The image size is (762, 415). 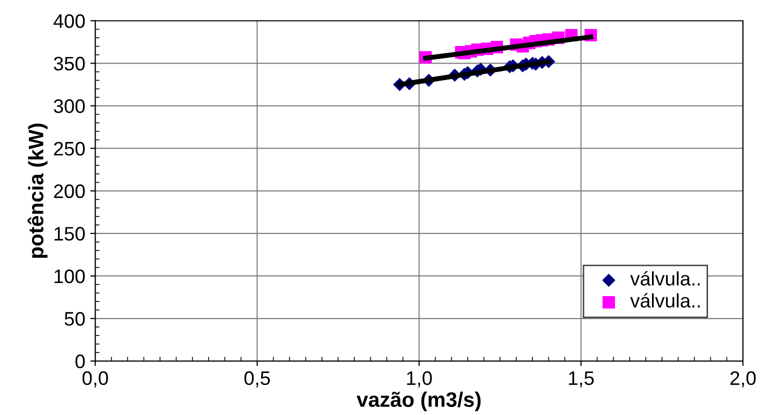 I want to click on x-tick-label: 0,0, so click(x=95, y=379).